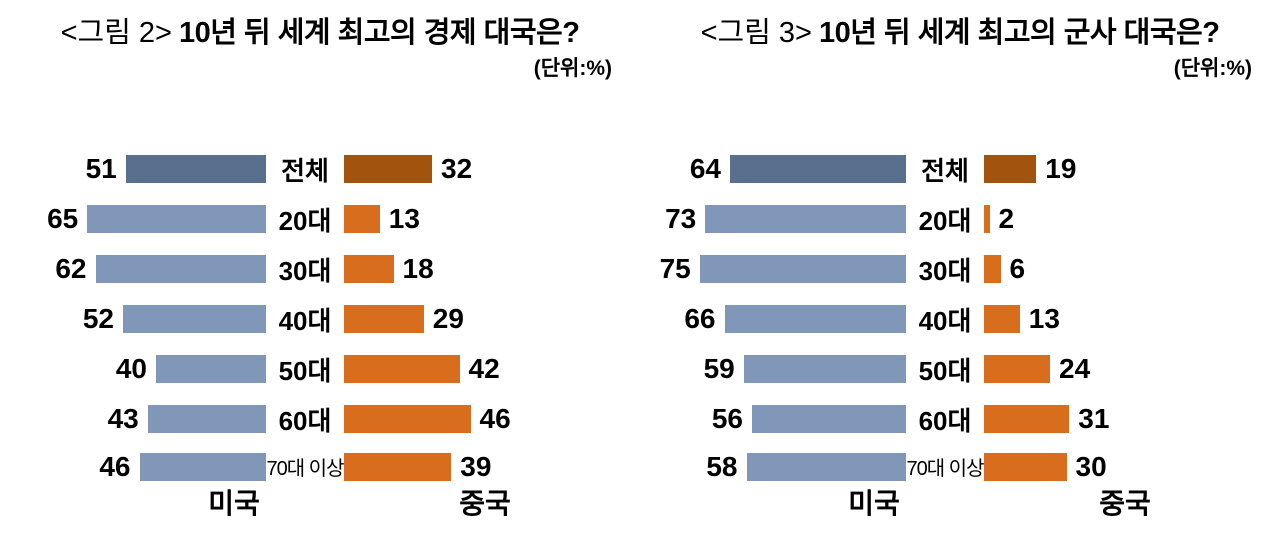  Describe the element at coordinates (485, 269) in the screenshot. I see `china-bar-zone: 18` at that location.